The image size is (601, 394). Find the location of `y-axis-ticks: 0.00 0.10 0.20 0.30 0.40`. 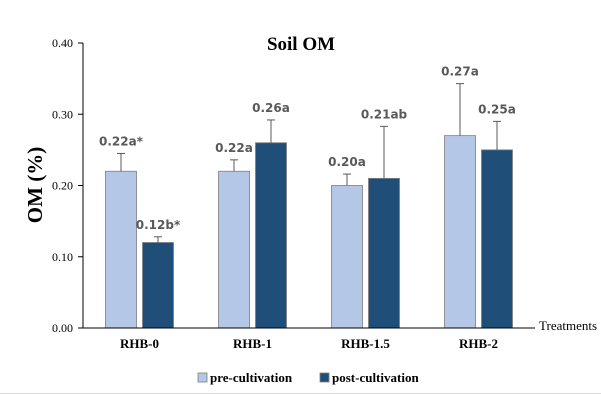

y-axis-ticks: 0.00 0.10 0.20 0.30 0.40 is located at coordinates (67, 185).